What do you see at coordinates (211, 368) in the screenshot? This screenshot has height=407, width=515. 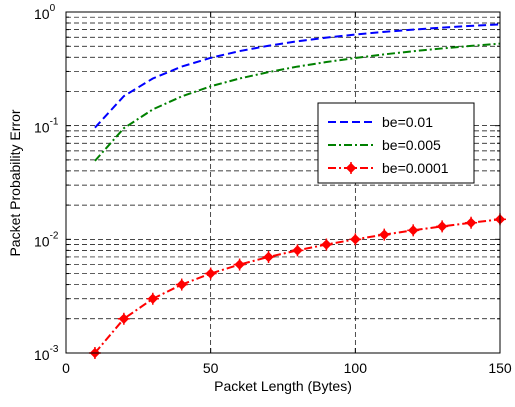 I see `x-tick-label: 50` at bounding box center [211, 368].